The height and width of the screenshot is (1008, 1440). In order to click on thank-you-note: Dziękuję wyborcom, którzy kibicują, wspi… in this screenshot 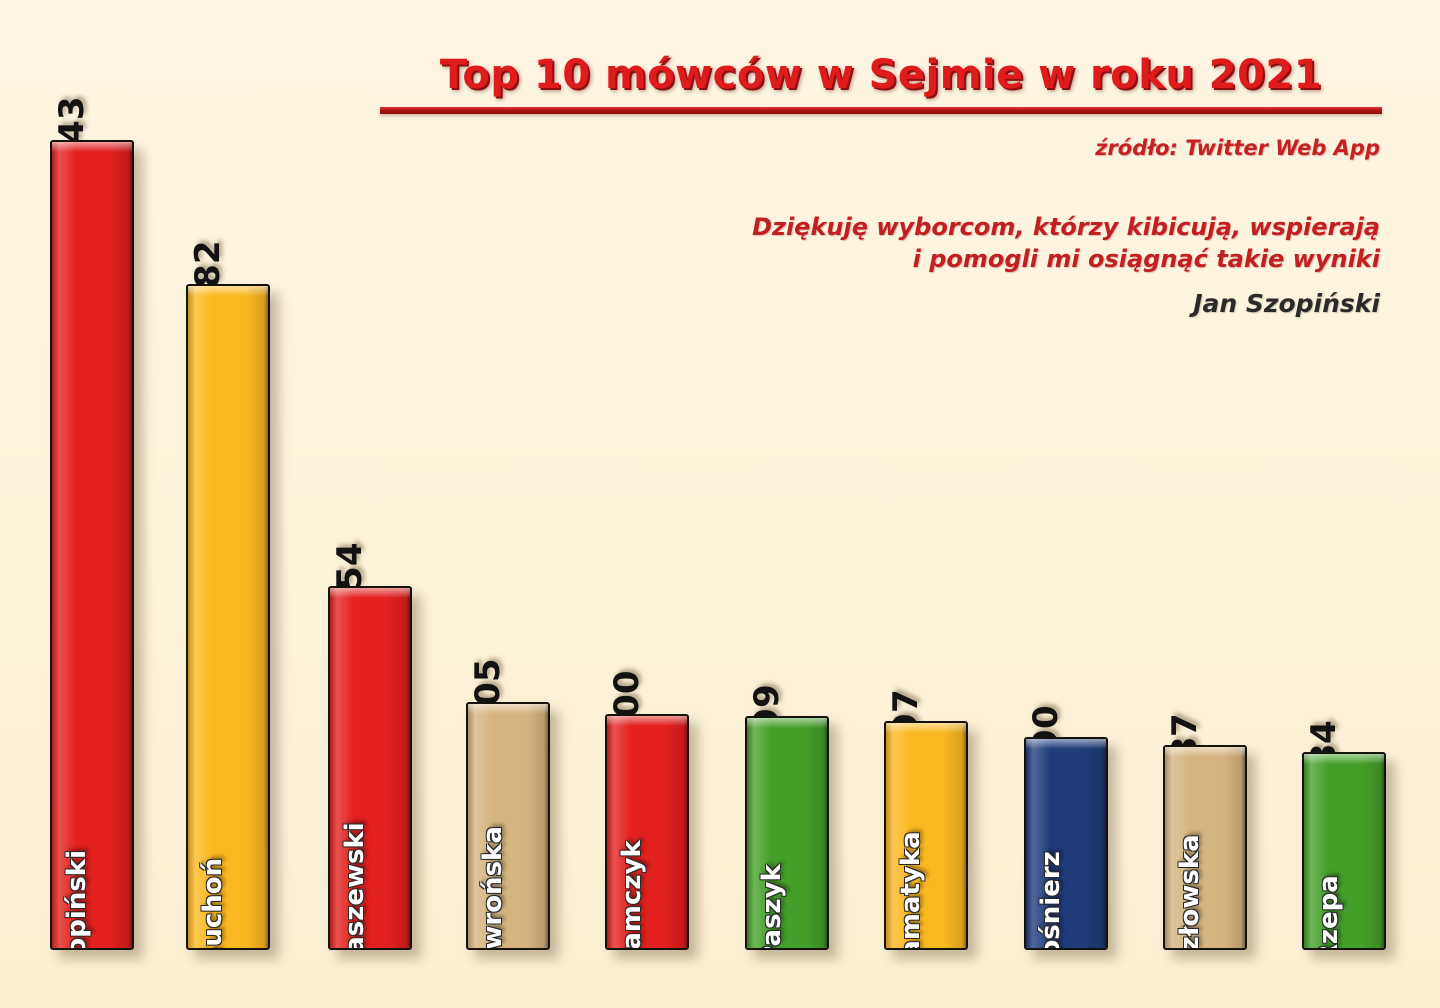, I will do `click(1066, 266)`.